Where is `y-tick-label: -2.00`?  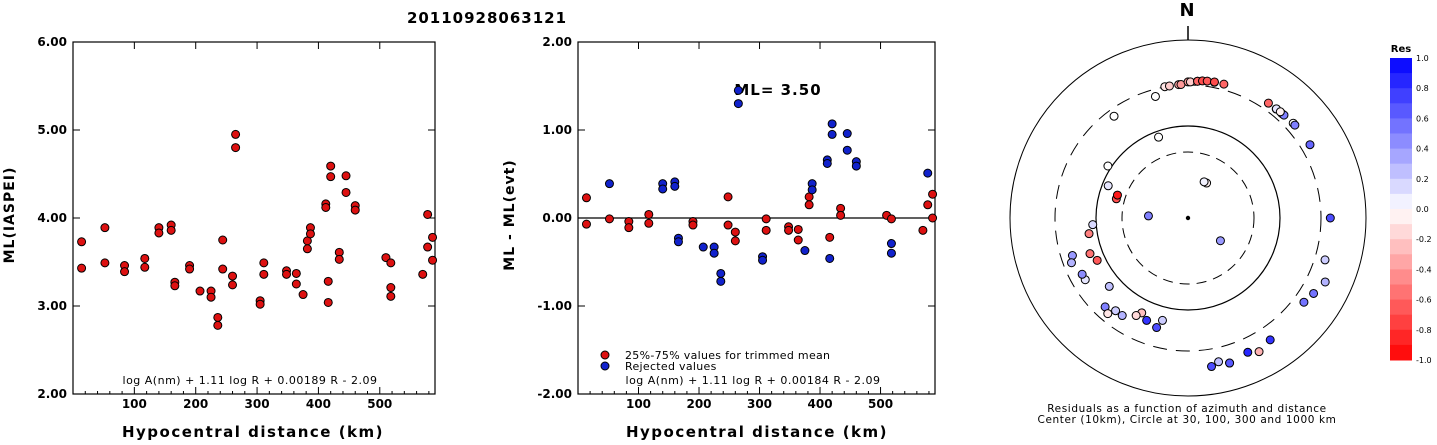
y-tick-label: -2.00 is located at coordinates (554, 394).